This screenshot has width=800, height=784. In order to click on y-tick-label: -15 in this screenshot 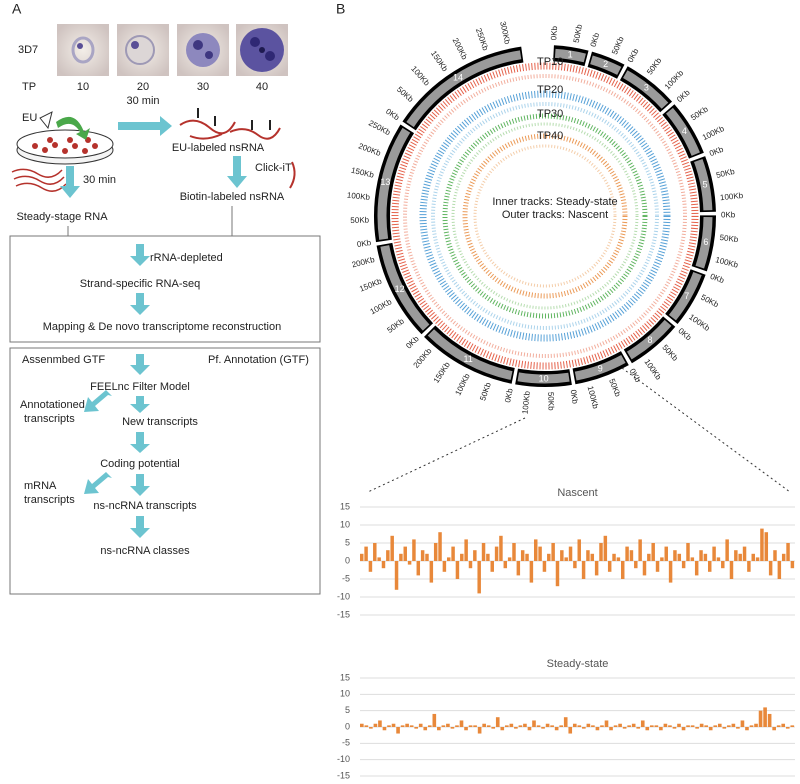, I will do `click(343, 614)`.